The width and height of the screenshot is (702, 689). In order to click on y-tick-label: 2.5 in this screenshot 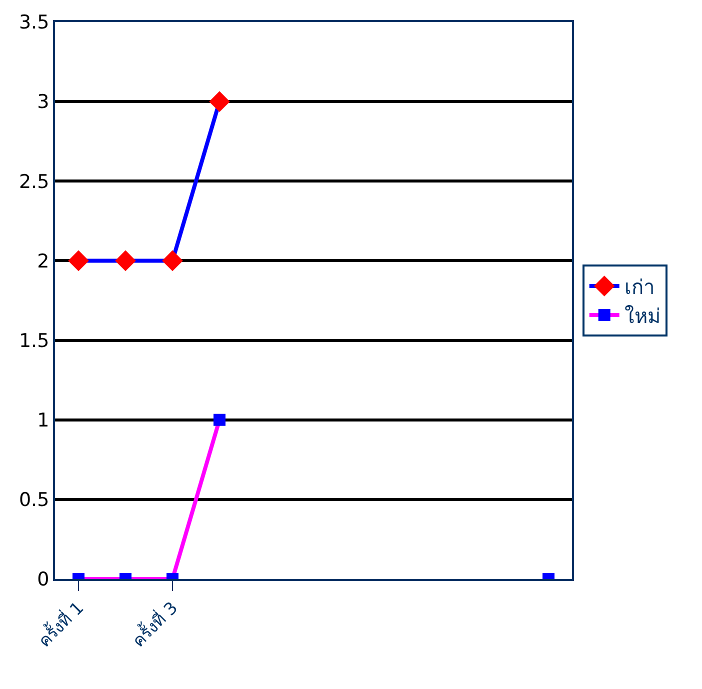, I will do `click(34, 181)`.